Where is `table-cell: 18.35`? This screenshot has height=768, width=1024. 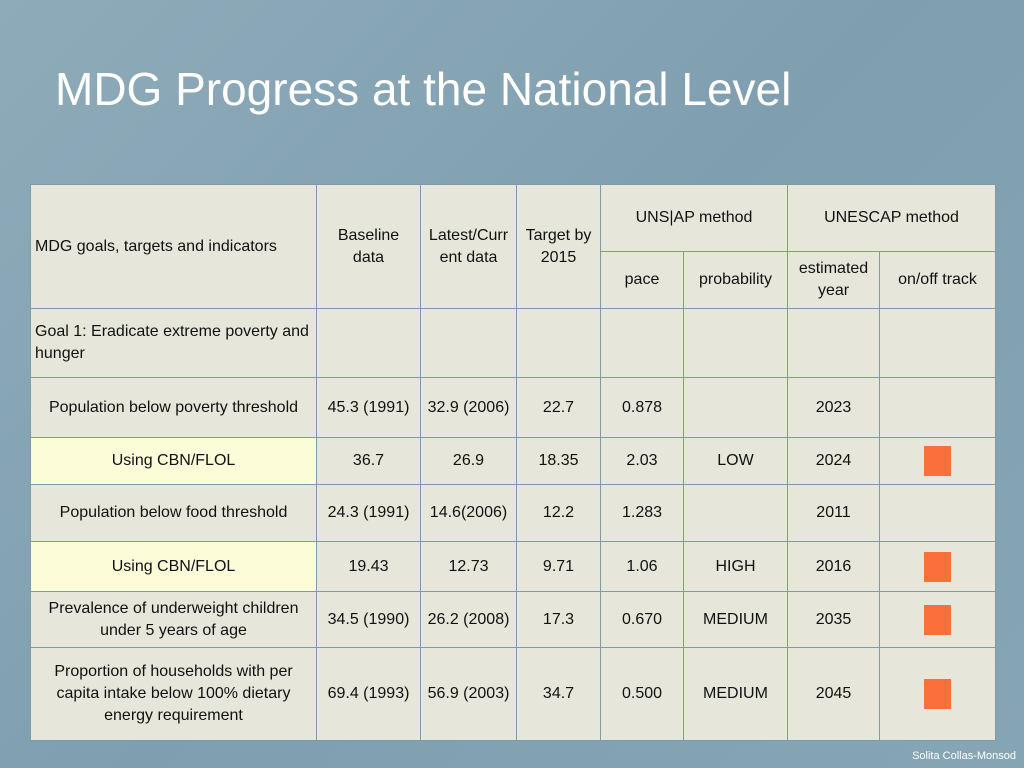
table-cell: 18.35 is located at coordinates (558, 461).